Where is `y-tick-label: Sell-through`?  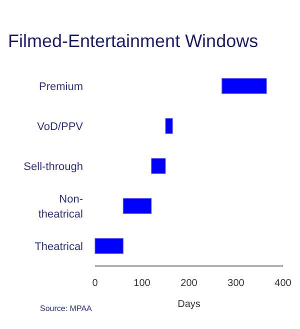 y-tick-label: Sell-through is located at coordinates (53, 167).